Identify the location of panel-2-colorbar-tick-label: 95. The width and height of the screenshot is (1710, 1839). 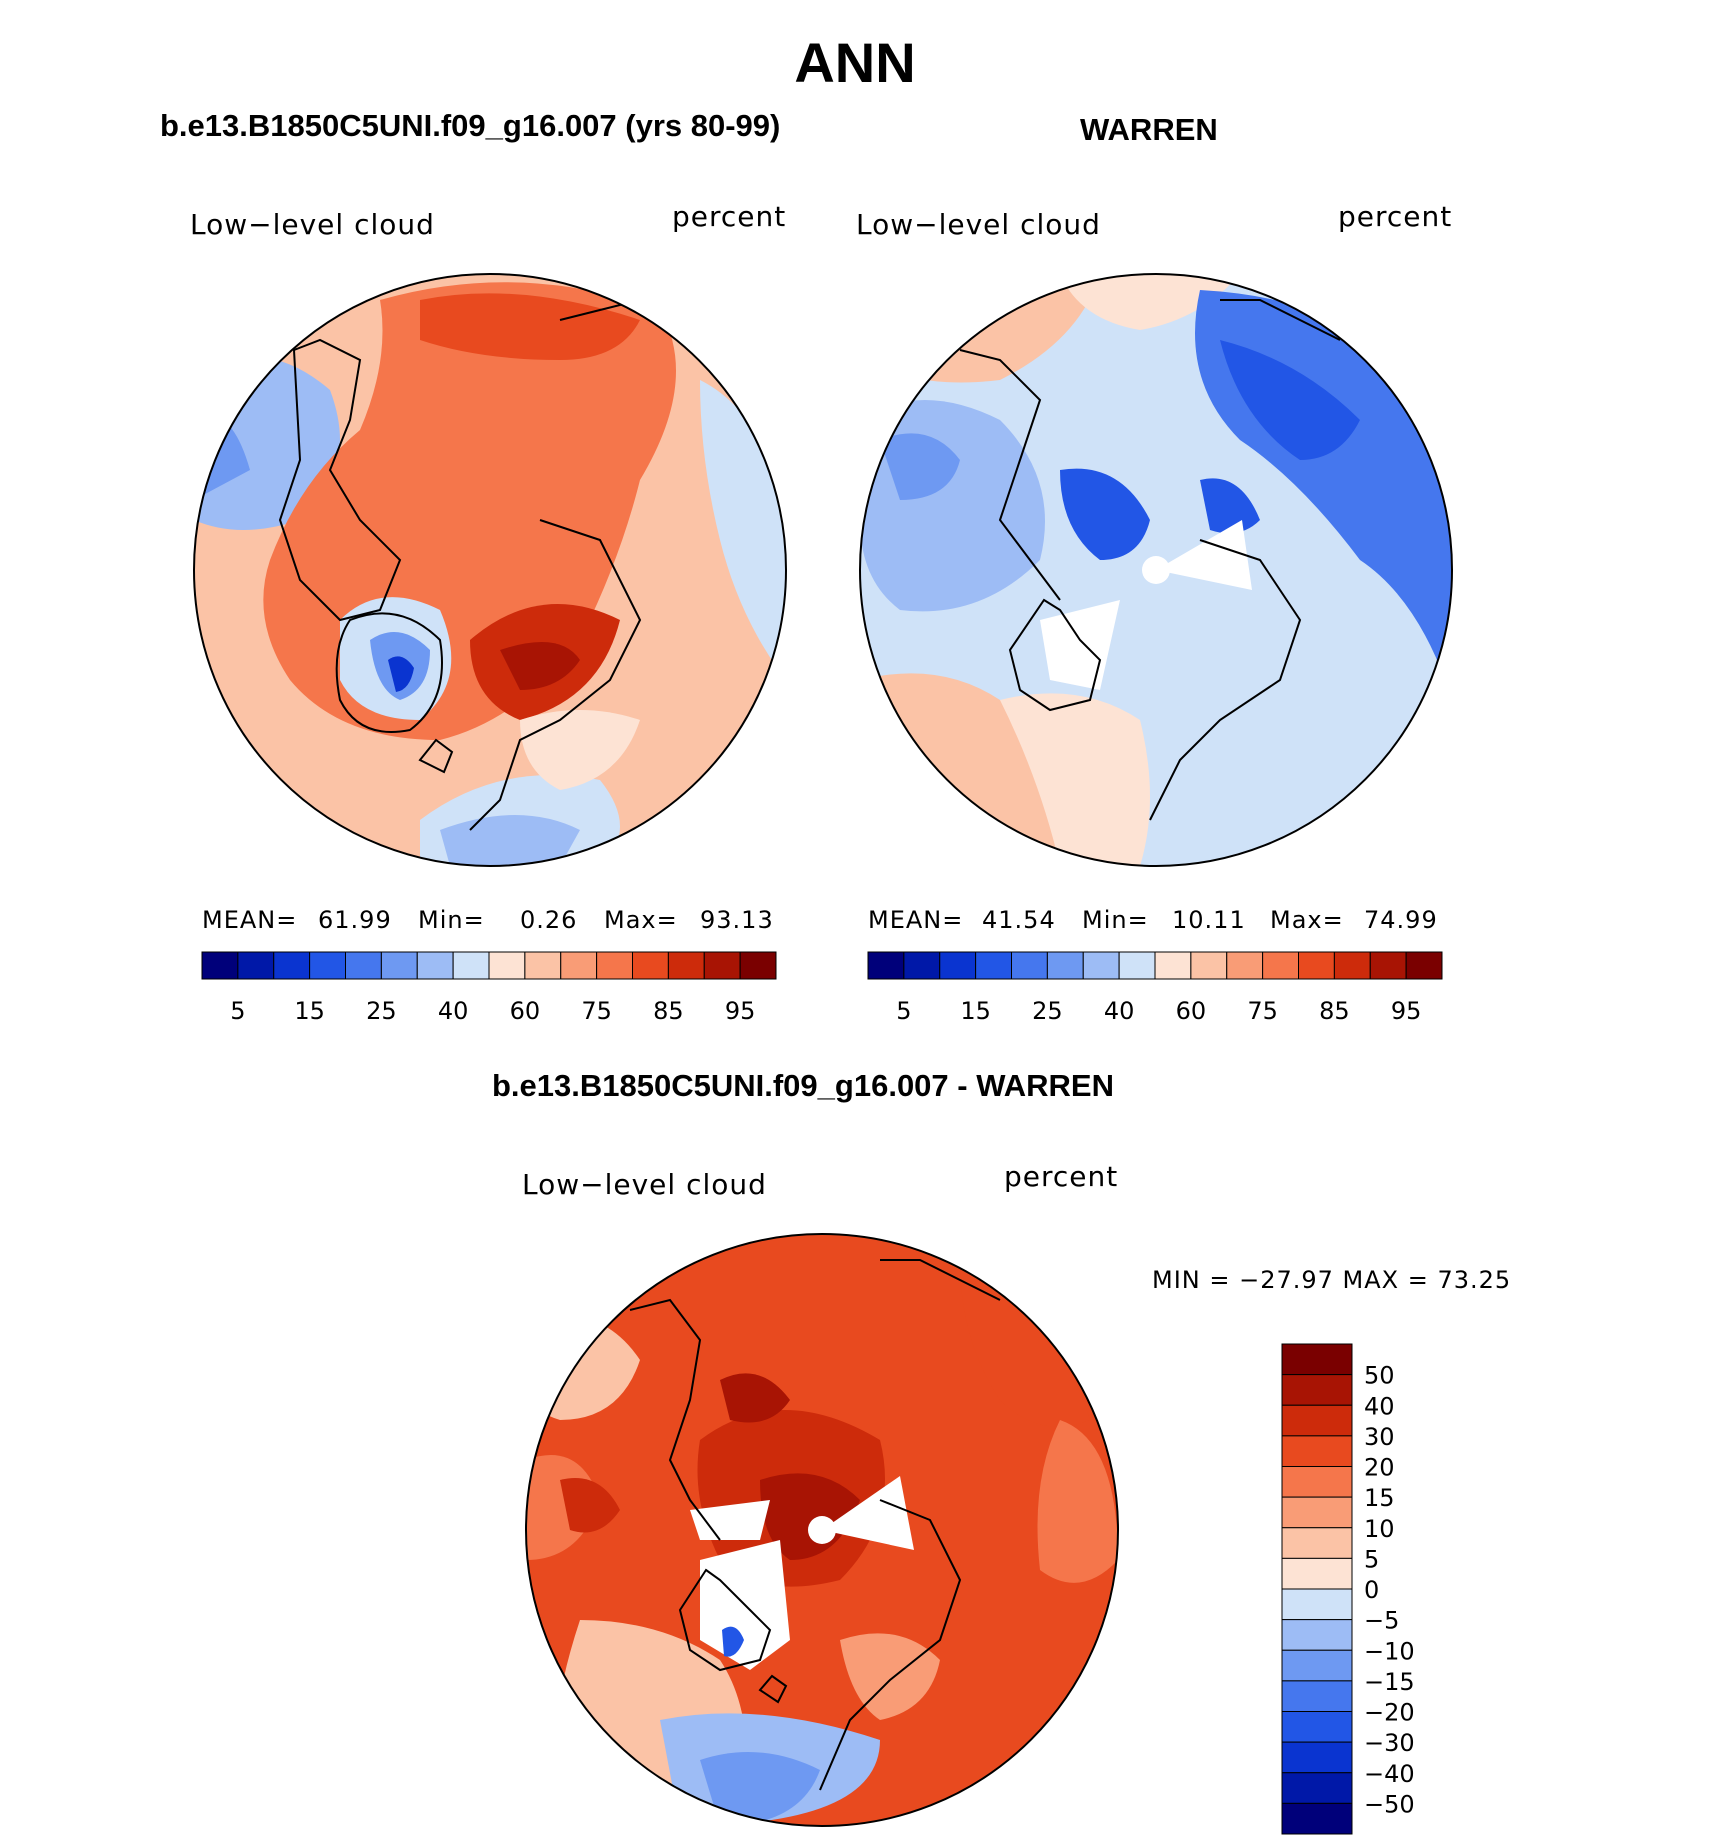
(1406, 1011).